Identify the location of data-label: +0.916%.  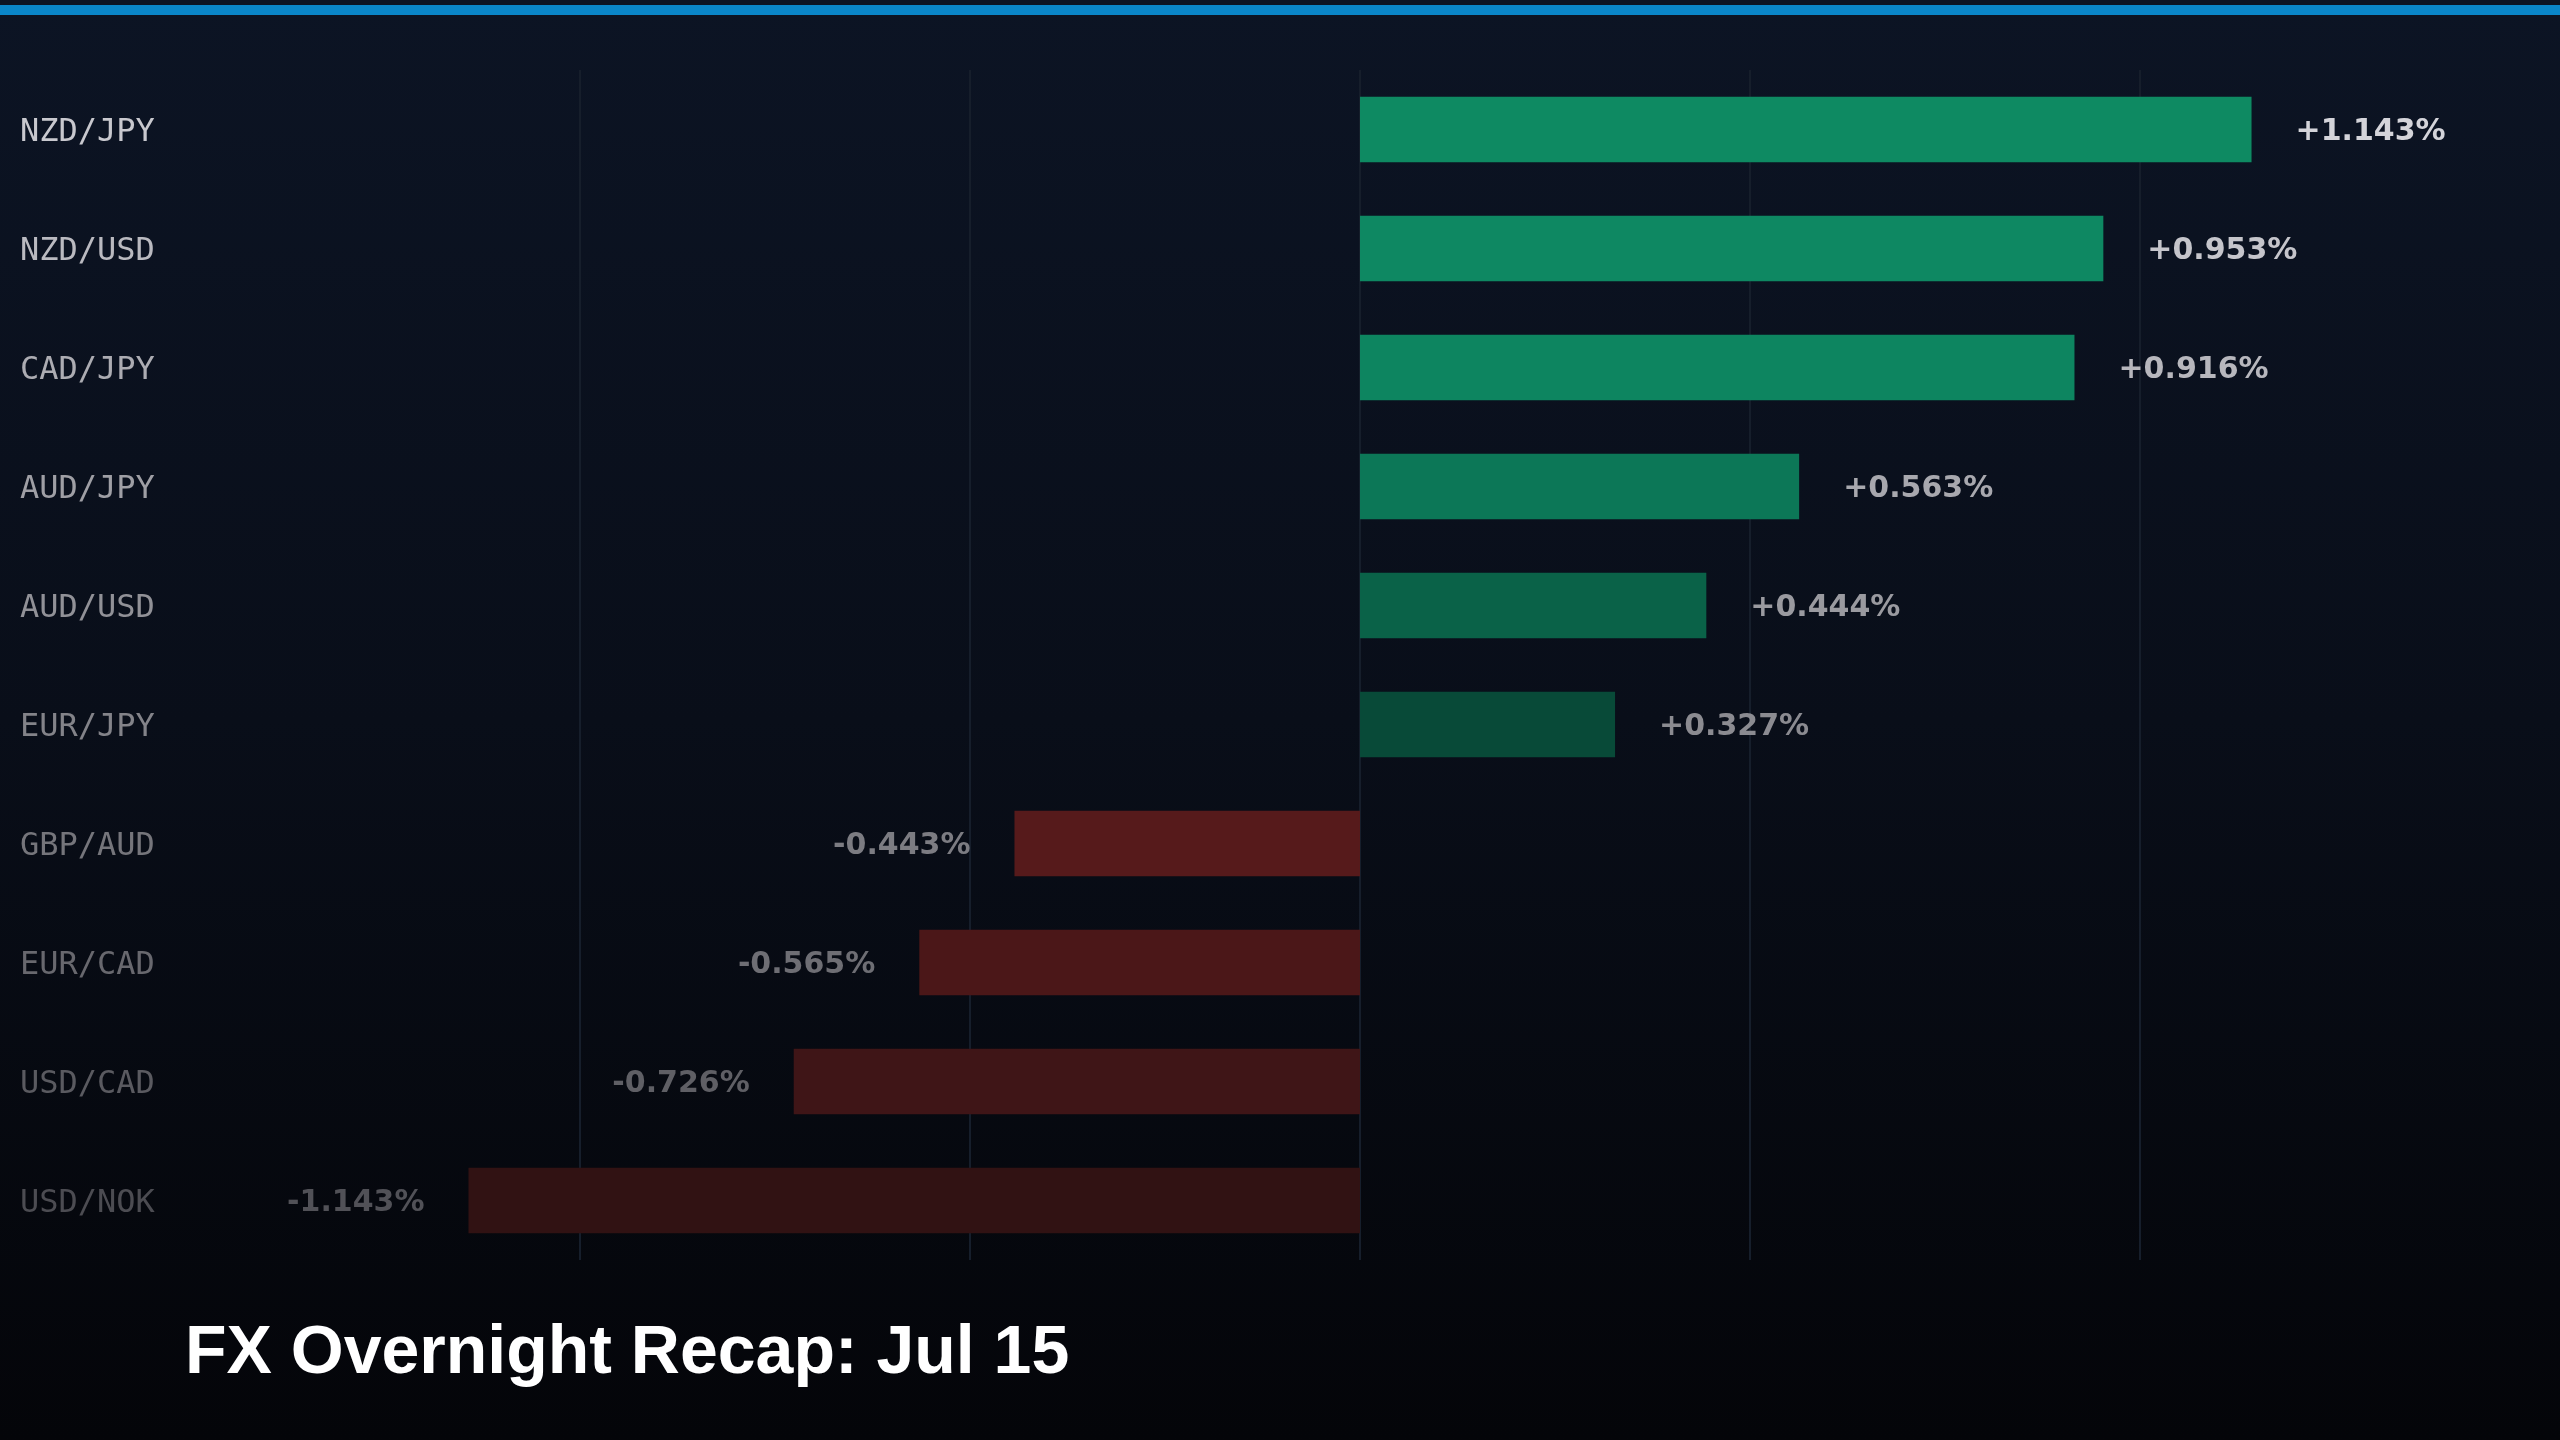
(2193, 367).